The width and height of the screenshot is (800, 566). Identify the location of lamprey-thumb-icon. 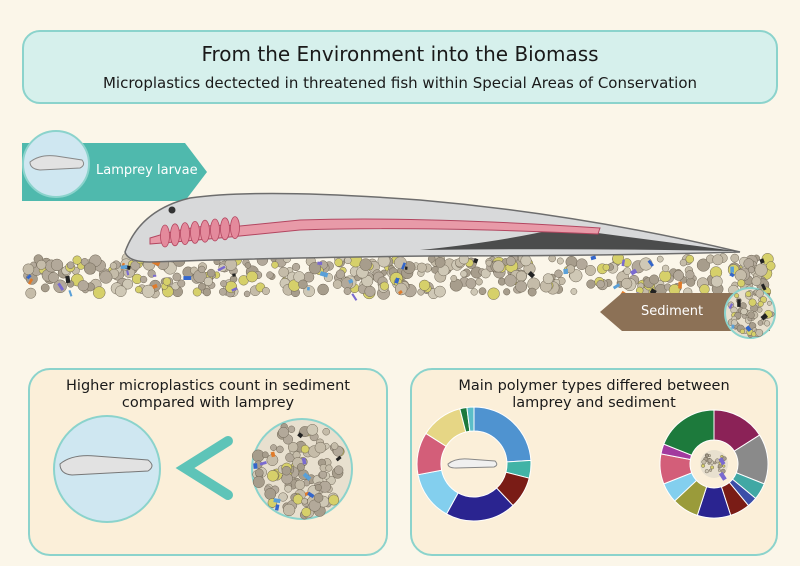
(57, 163).